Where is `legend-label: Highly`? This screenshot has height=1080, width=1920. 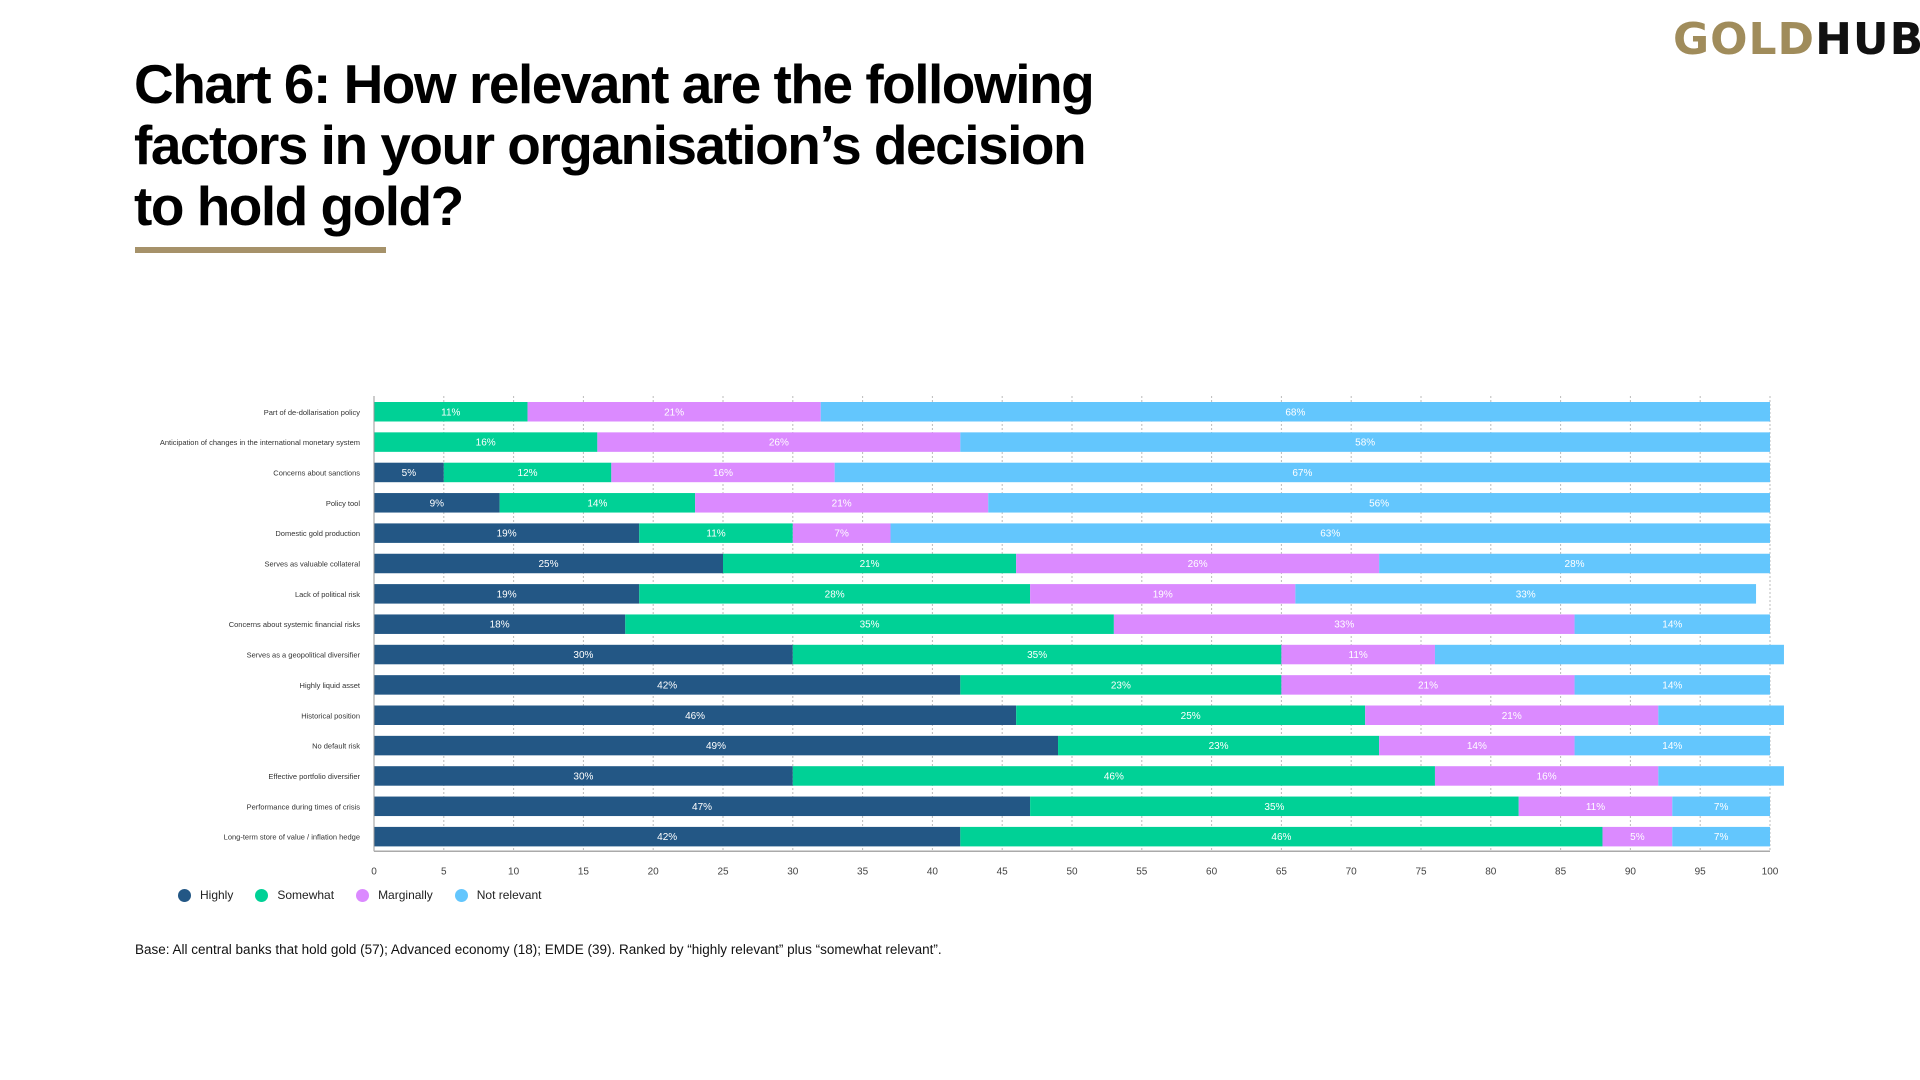 legend-label: Highly is located at coordinates (217, 895).